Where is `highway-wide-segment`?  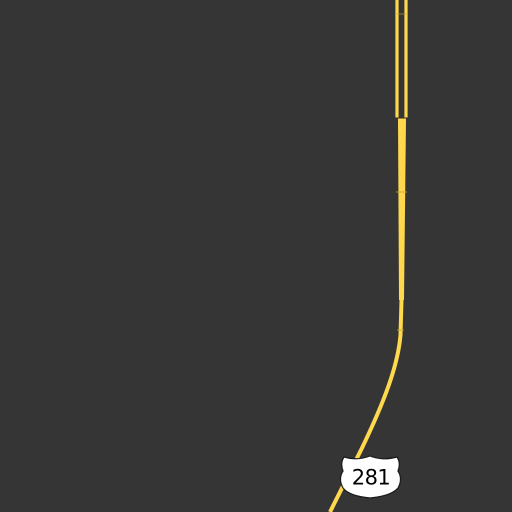 highway-wide-segment is located at coordinates (402, 209).